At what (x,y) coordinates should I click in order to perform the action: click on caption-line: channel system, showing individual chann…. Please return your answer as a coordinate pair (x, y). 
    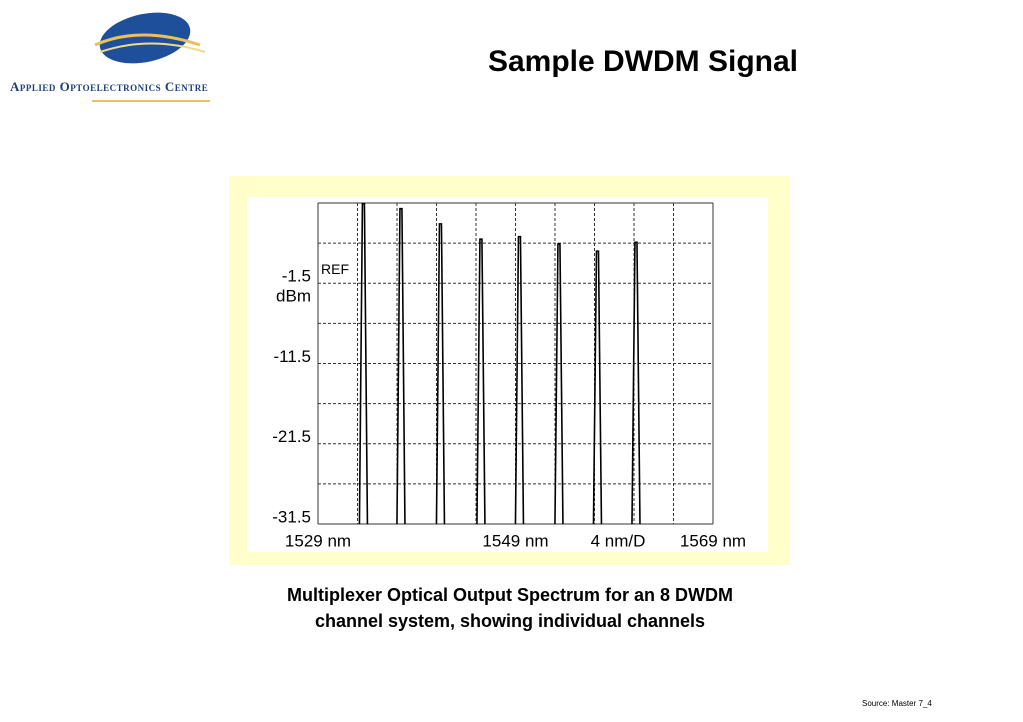
    Looking at the image, I should click on (510, 621).